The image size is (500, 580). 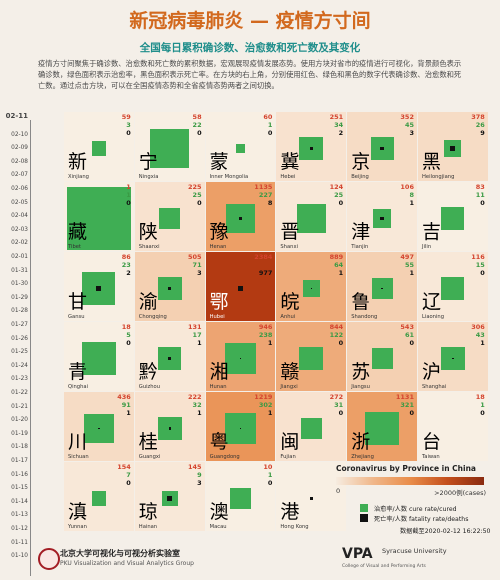 What do you see at coordinates (19, 420) in the screenshot?
I see `timeline-date: 01-20` at bounding box center [19, 420].